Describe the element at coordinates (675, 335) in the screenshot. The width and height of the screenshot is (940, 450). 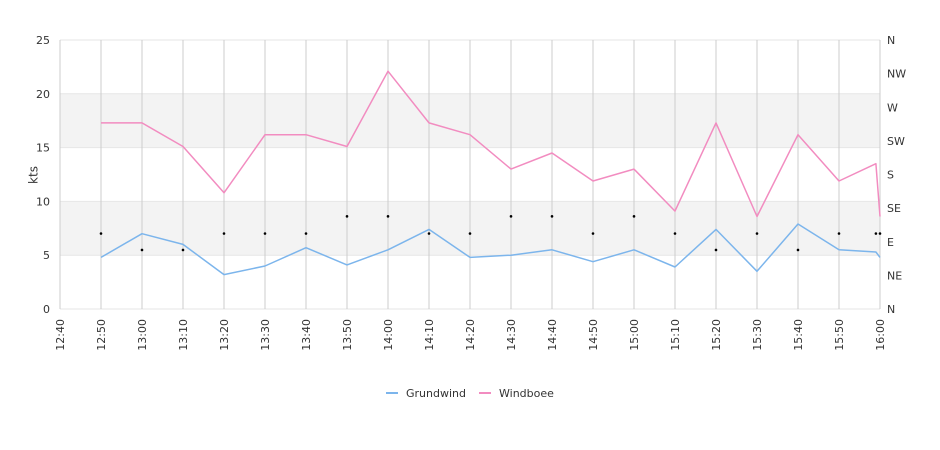
I see `x-tick-label: 15:10` at that location.